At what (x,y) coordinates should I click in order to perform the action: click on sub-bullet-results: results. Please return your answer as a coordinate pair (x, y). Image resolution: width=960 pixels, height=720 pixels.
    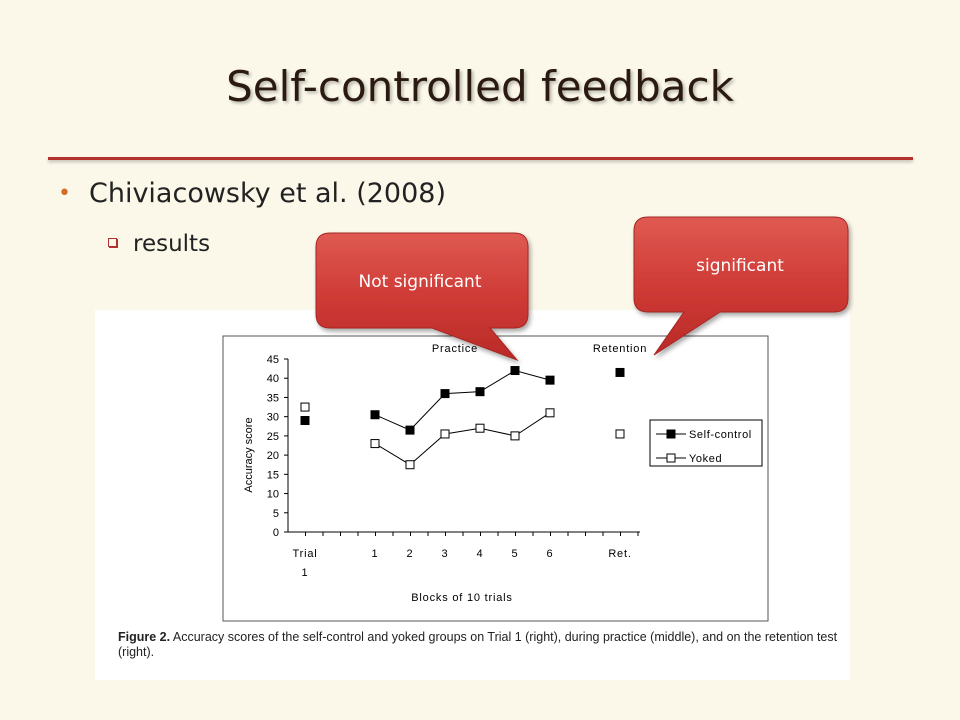
    Looking at the image, I should click on (159, 244).